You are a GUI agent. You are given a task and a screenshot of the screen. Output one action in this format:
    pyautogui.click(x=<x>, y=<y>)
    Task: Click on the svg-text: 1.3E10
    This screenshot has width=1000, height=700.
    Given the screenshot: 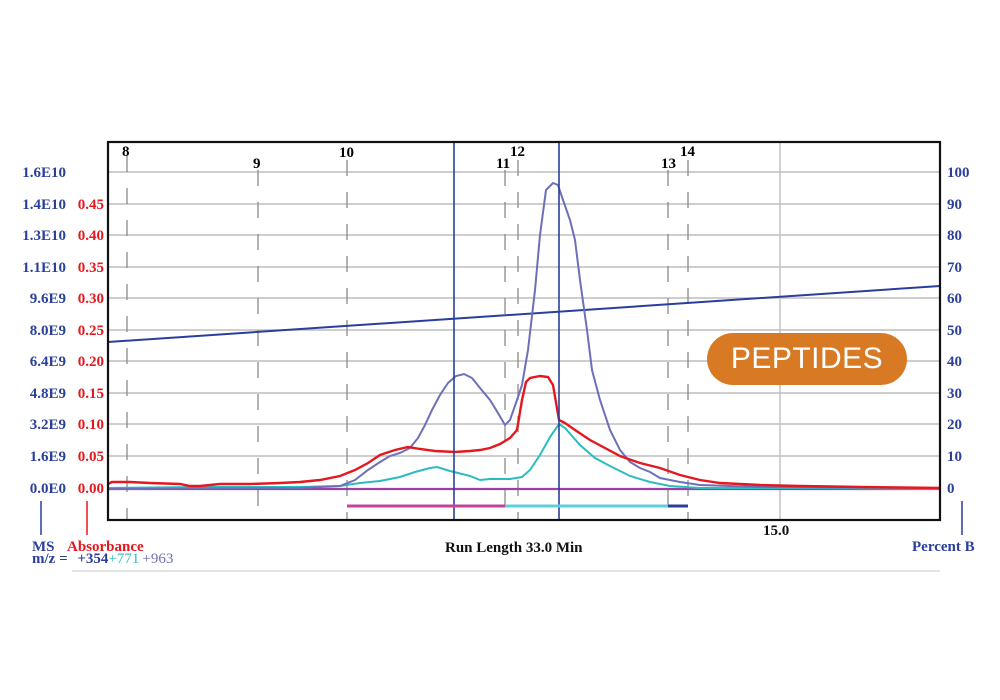 What is the action you would take?
    pyautogui.click(x=44, y=236)
    